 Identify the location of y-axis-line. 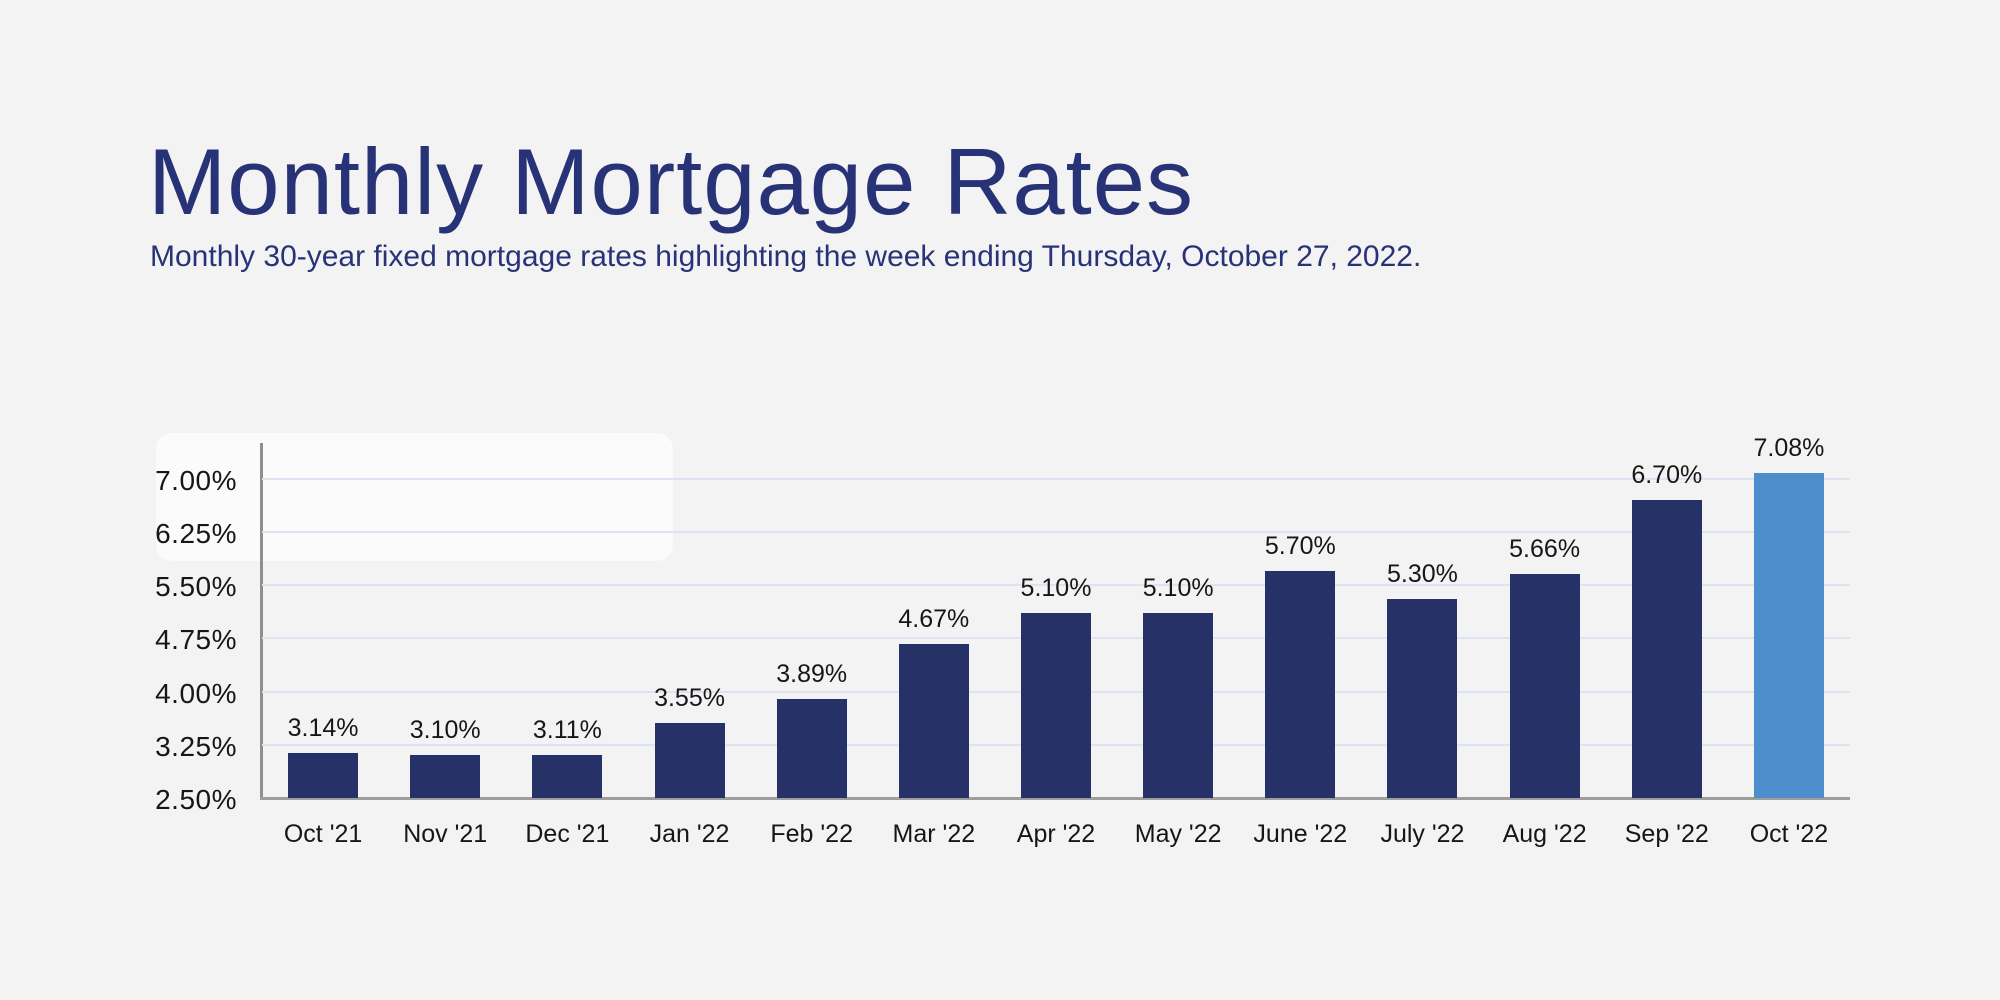
(261, 620).